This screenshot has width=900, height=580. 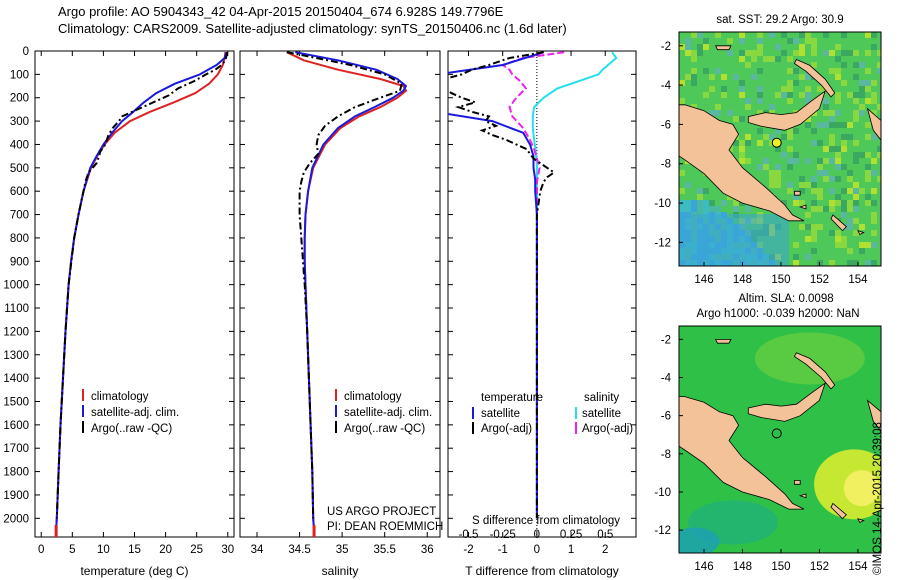 I want to click on x-tick-label-difference: 2, so click(x=605, y=550).